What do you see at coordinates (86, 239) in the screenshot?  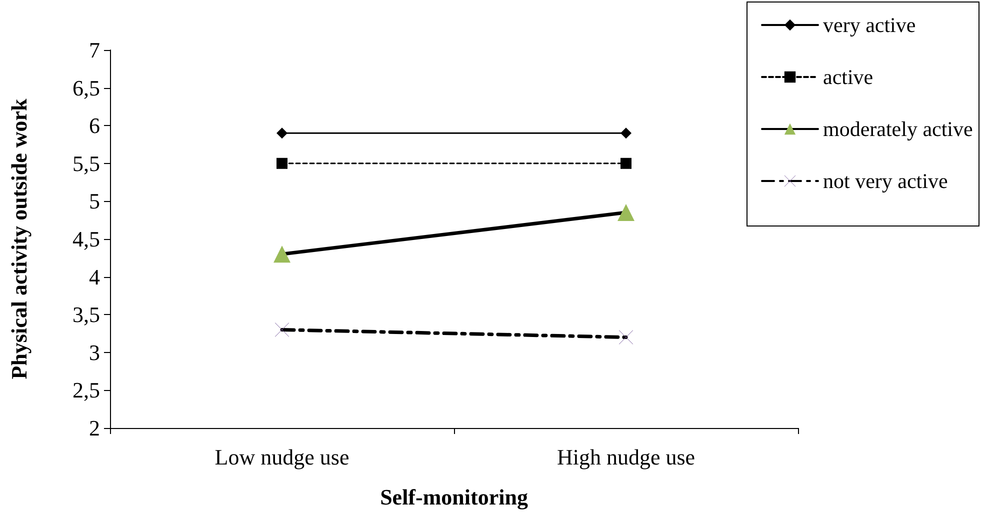 I see `y-tick-label: 4,5` at bounding box center [86, 239].